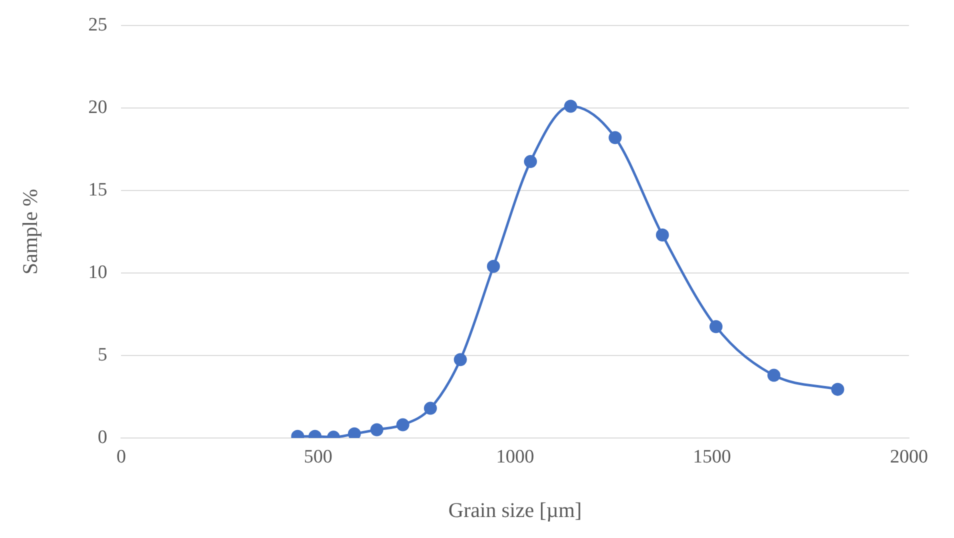  I want to click on x-tick-label: 1500, so click(712, 457).